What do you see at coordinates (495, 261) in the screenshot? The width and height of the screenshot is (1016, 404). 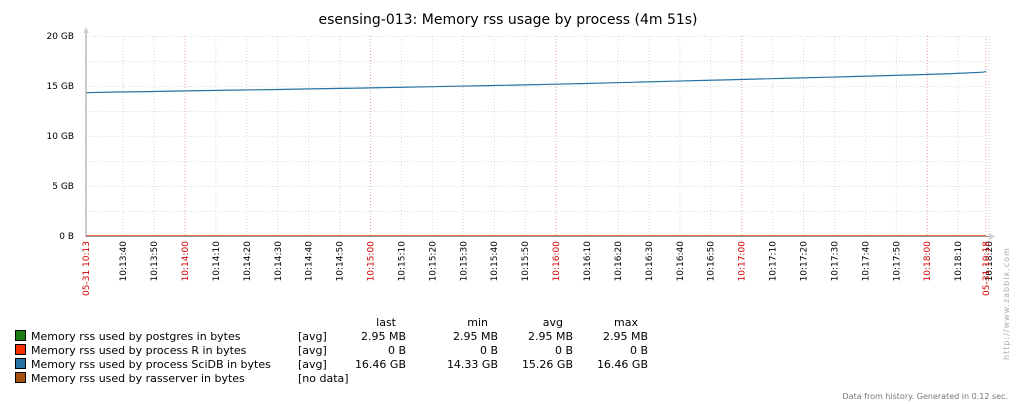 I see `x-tick-label: 10:15:40` at bounding box center [495, 261].